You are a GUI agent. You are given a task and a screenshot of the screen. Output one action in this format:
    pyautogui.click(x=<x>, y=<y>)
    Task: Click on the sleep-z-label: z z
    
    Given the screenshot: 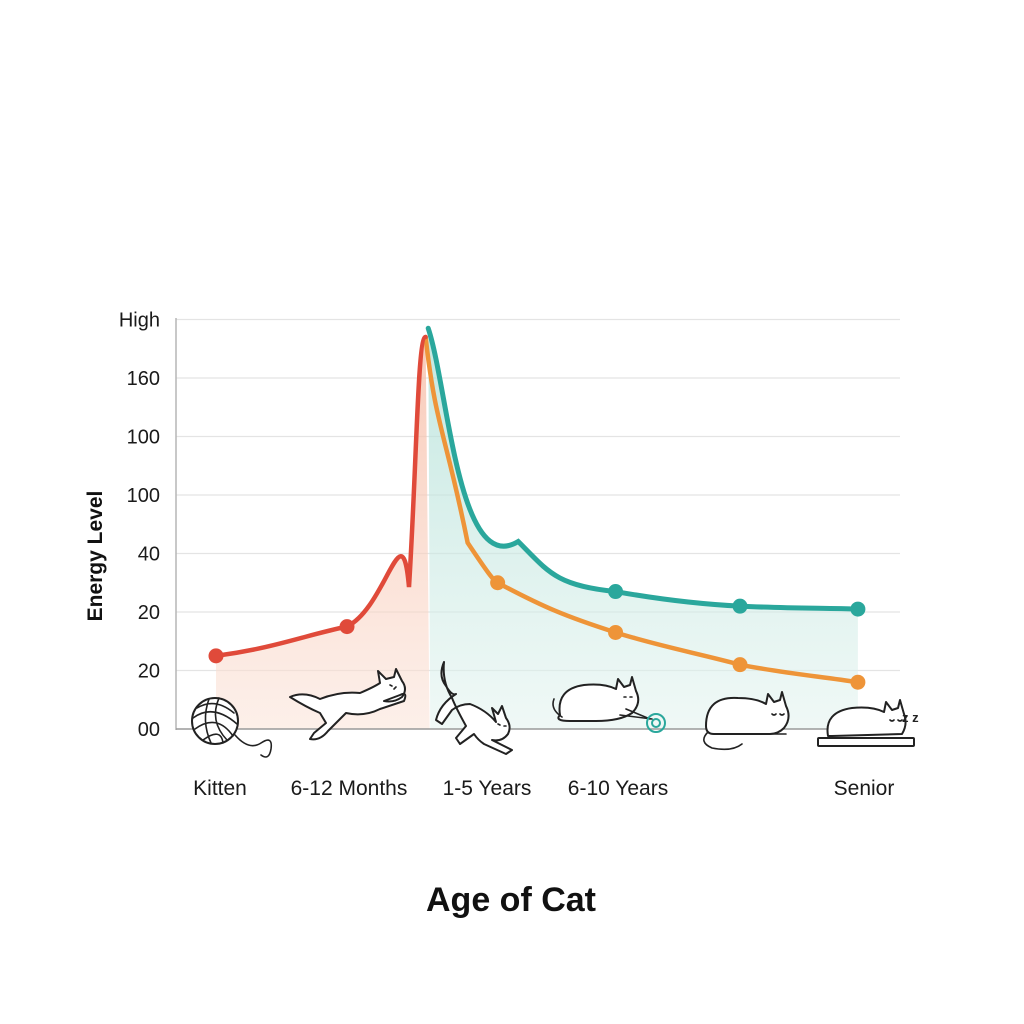 What is the action you would take?
    pyautogui.click(x=910, y=717)
    